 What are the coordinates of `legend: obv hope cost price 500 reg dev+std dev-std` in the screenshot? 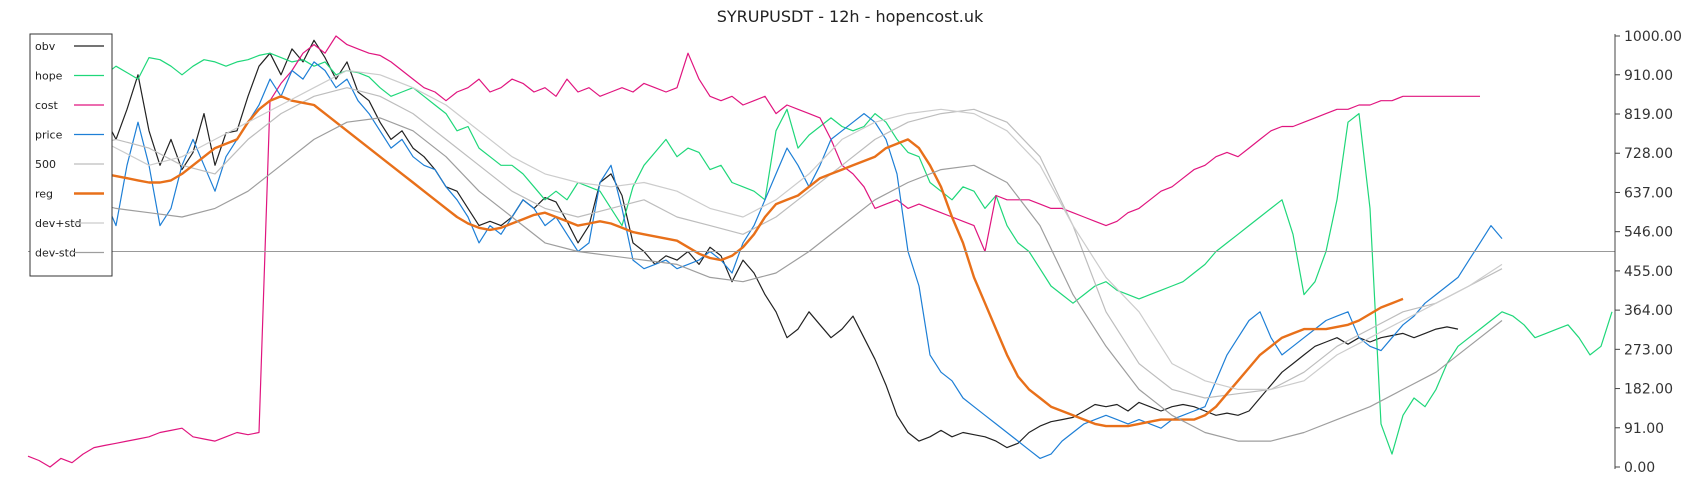 It's located at (71, 155).